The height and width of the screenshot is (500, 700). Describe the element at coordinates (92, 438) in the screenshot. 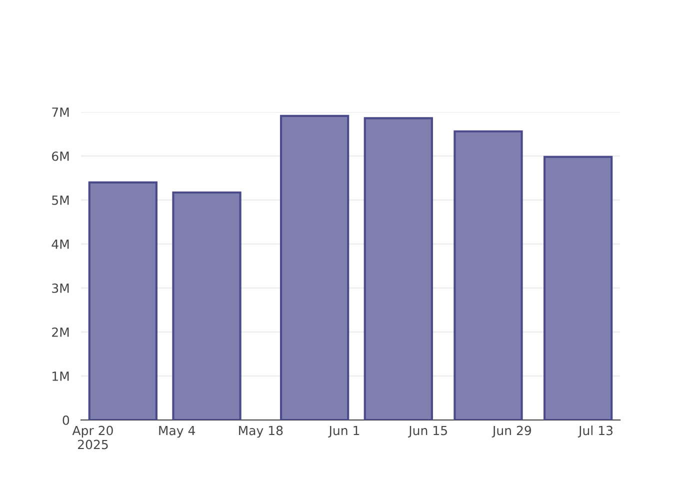

I see `x-tick-label: Apr 20 2025` at that location.